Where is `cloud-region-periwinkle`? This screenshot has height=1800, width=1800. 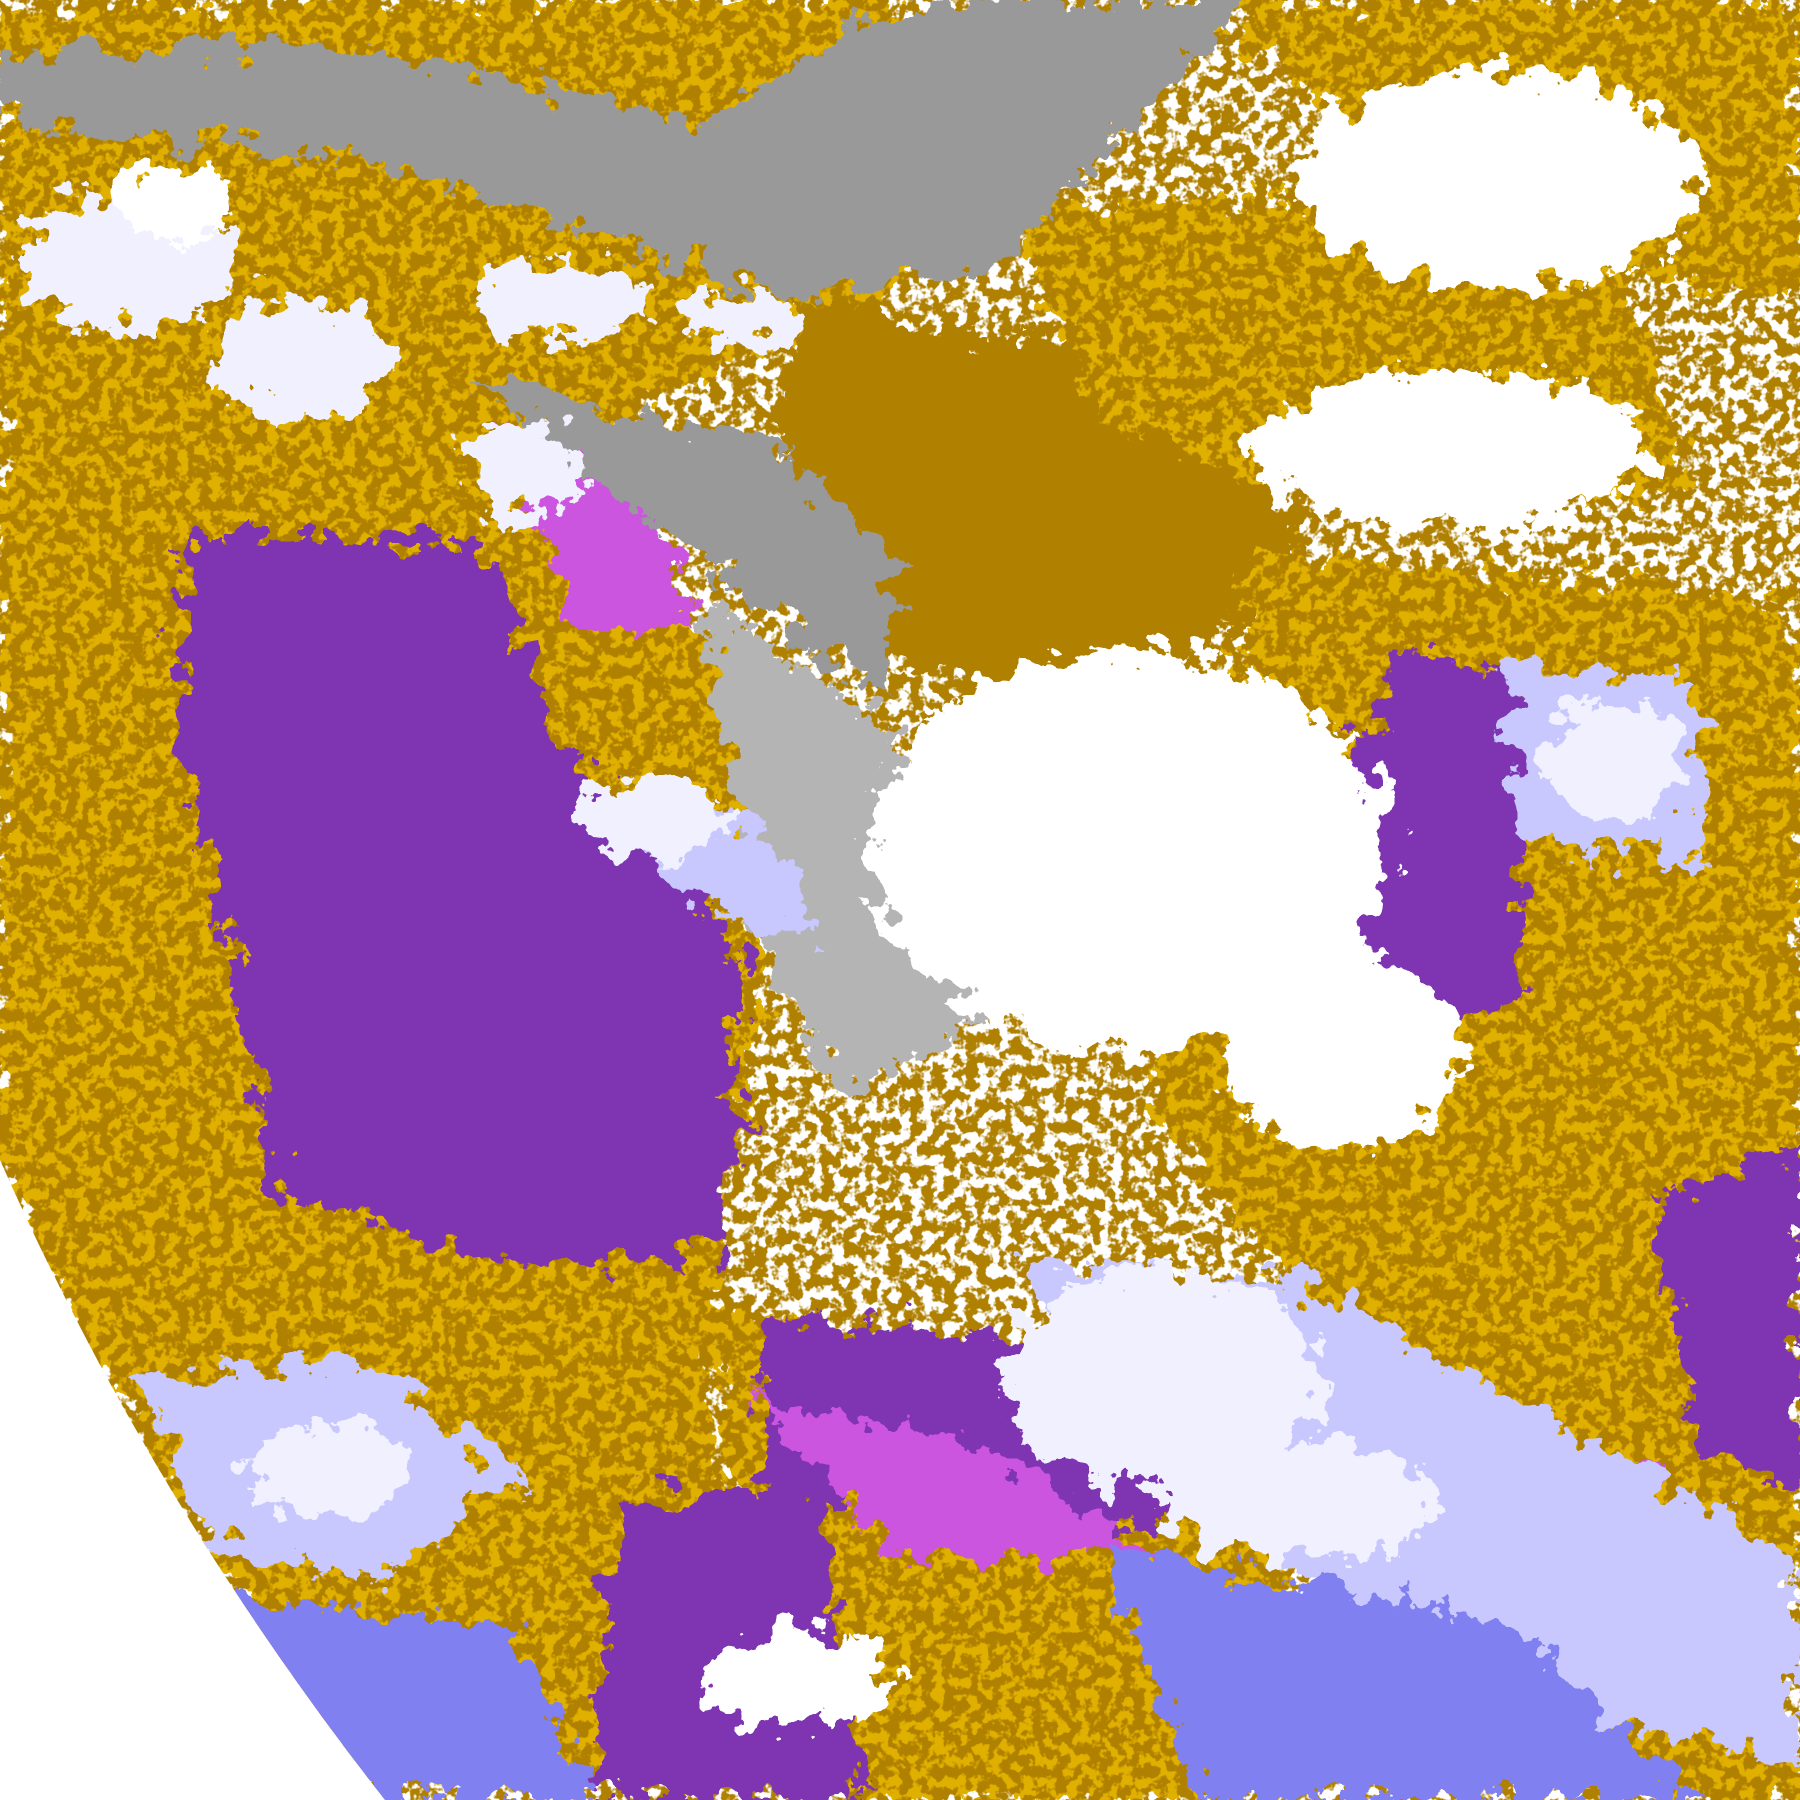 cloud-region-periwinkle is located at coordinates (1400, 1675).